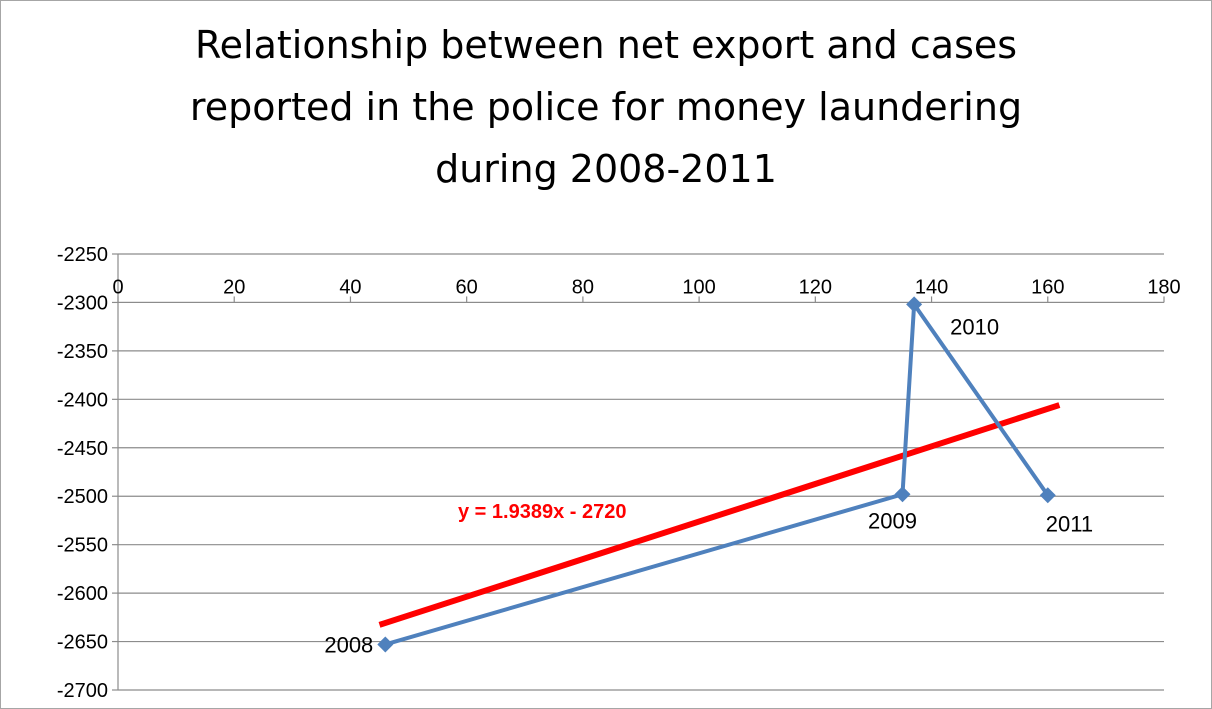 Image resolution: width=1212 pixels, height=709 pixels. Describe the element at coordinates (974, 326) in the screenshot. I see `point-label-2010: 2010` at that location.